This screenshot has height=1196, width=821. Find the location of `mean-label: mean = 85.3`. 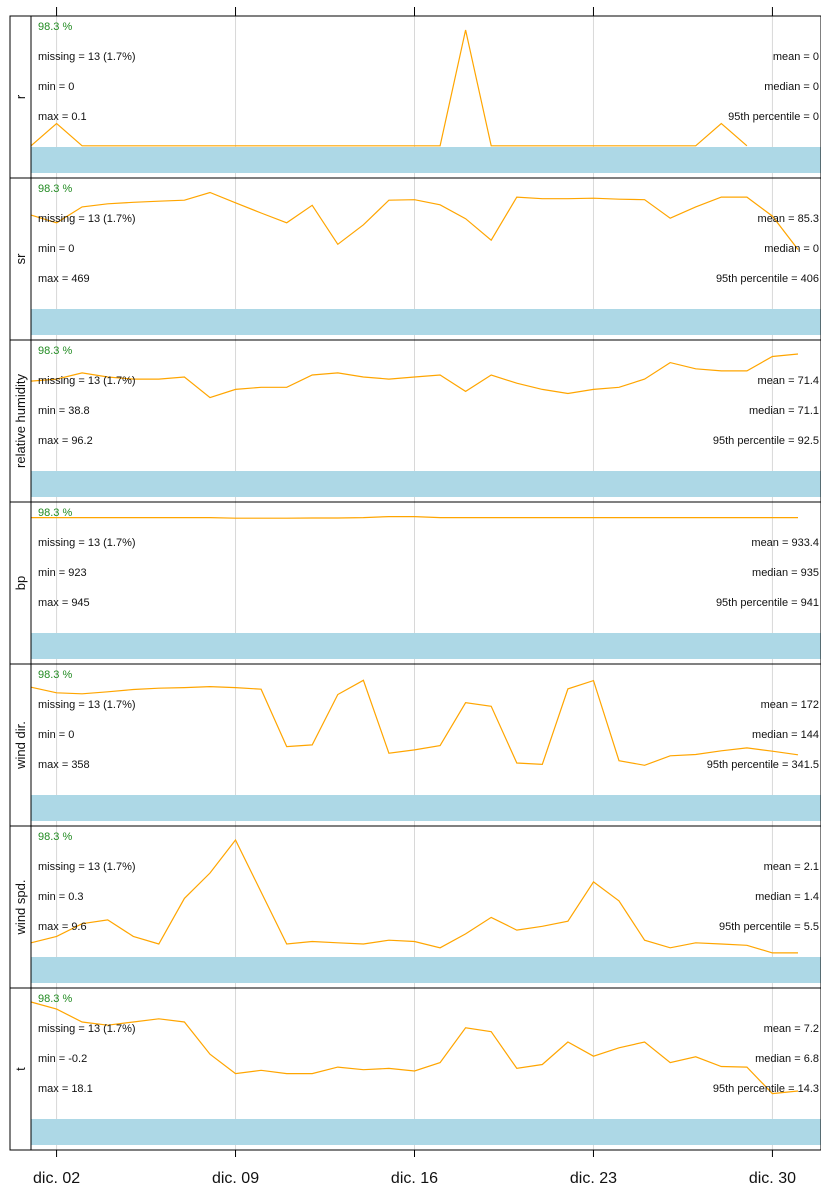

mean-label: mean = 85.3 is located at coordinates (788, 219).